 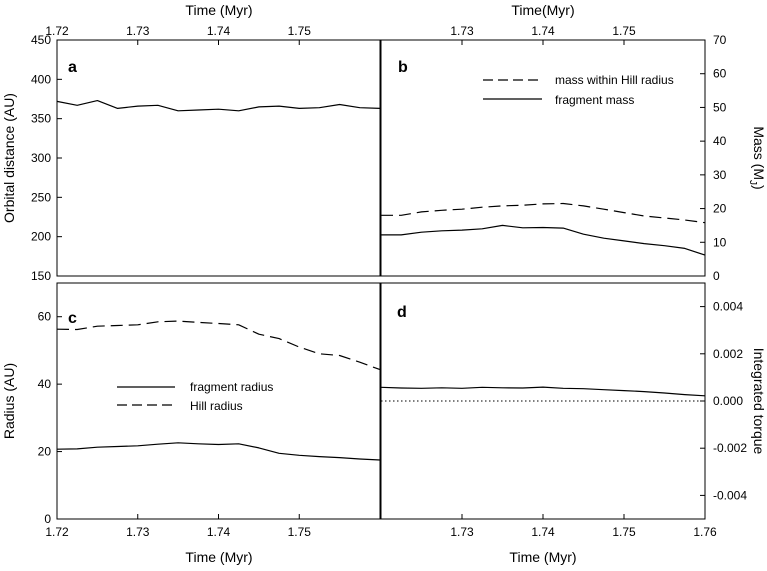 What do you see at coordinates (543, 31) in the screenshot?
I see `panel-b-top-xtick-label: 1.74` at bounding box center [543, 31].